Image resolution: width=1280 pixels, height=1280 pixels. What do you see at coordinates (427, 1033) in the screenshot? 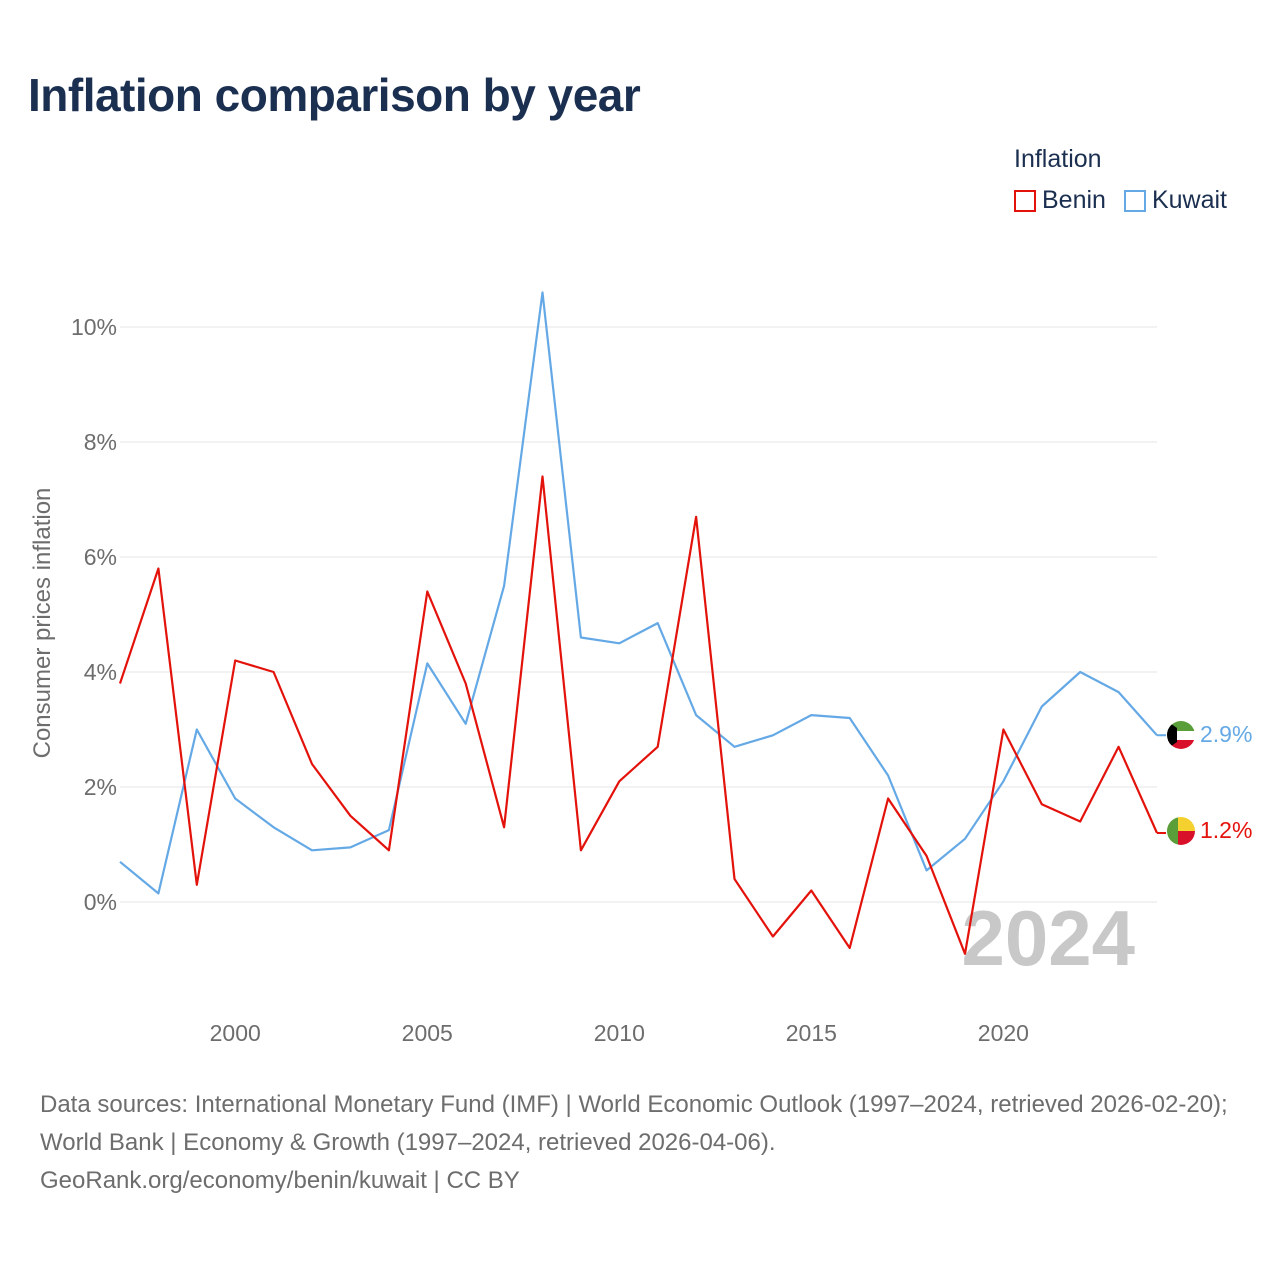
I see `x-tick-label: 2005` at bounding box center [427, 1033].